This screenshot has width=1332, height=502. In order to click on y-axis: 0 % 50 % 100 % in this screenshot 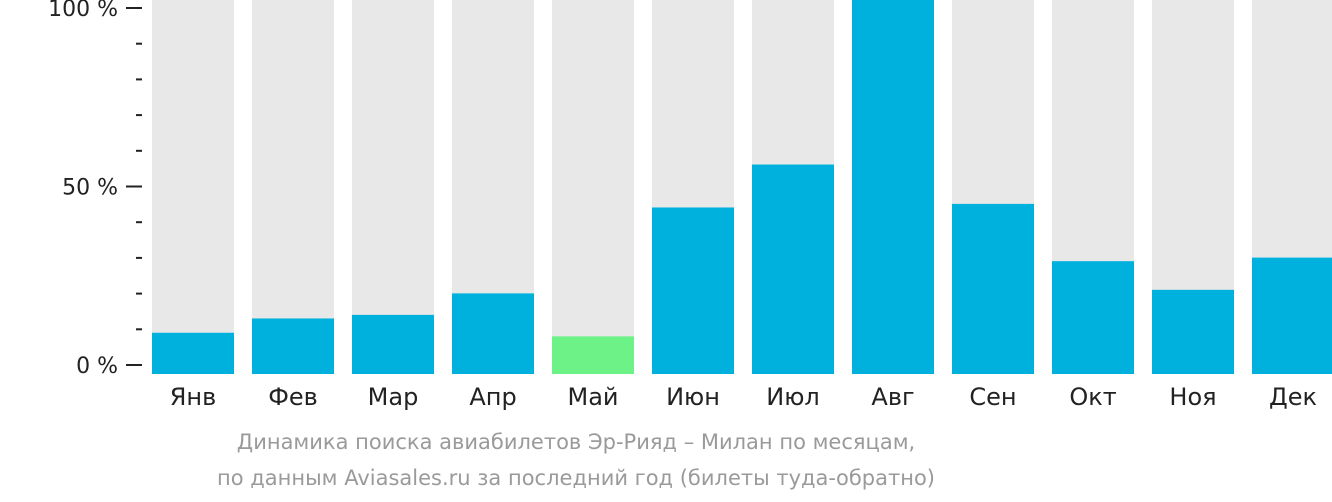, I will do `click(95, 189)`.